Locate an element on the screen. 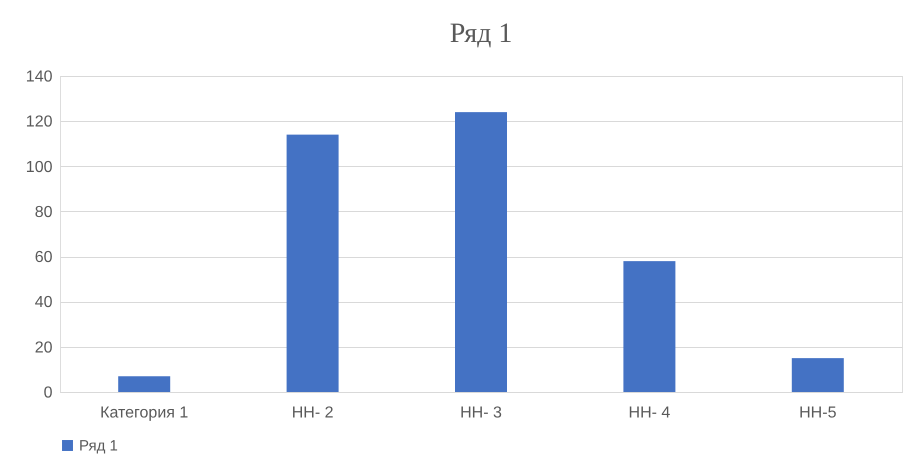  x-tick-label: НН-5 is located at coordinates (818, 413).